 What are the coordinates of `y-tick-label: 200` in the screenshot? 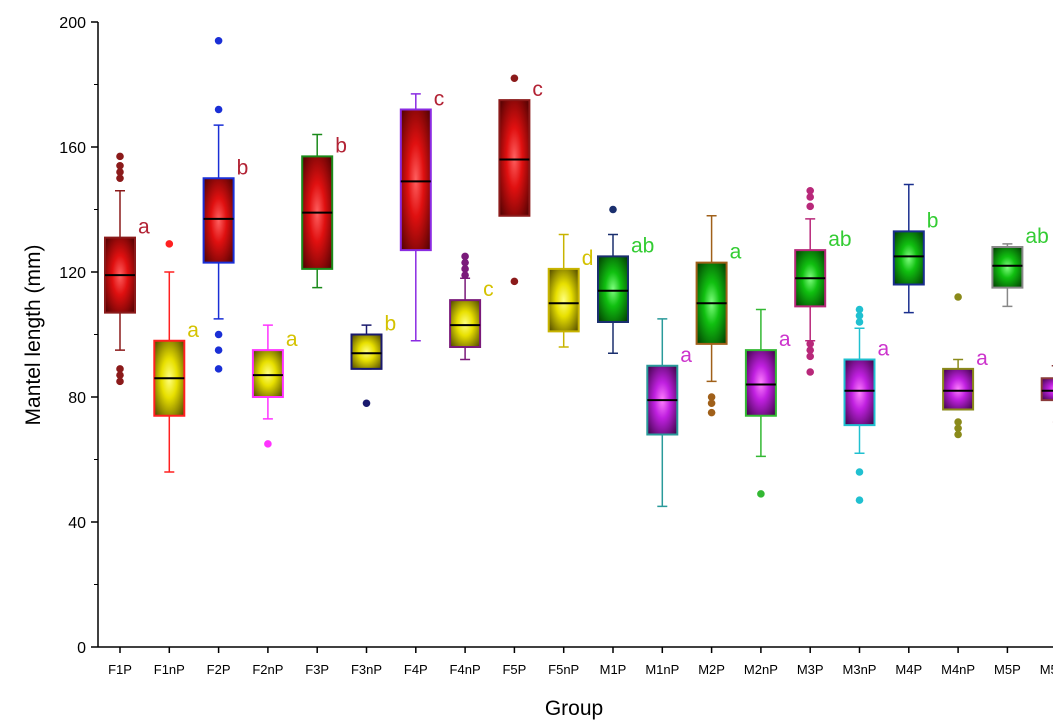 It's located at (72, 23).